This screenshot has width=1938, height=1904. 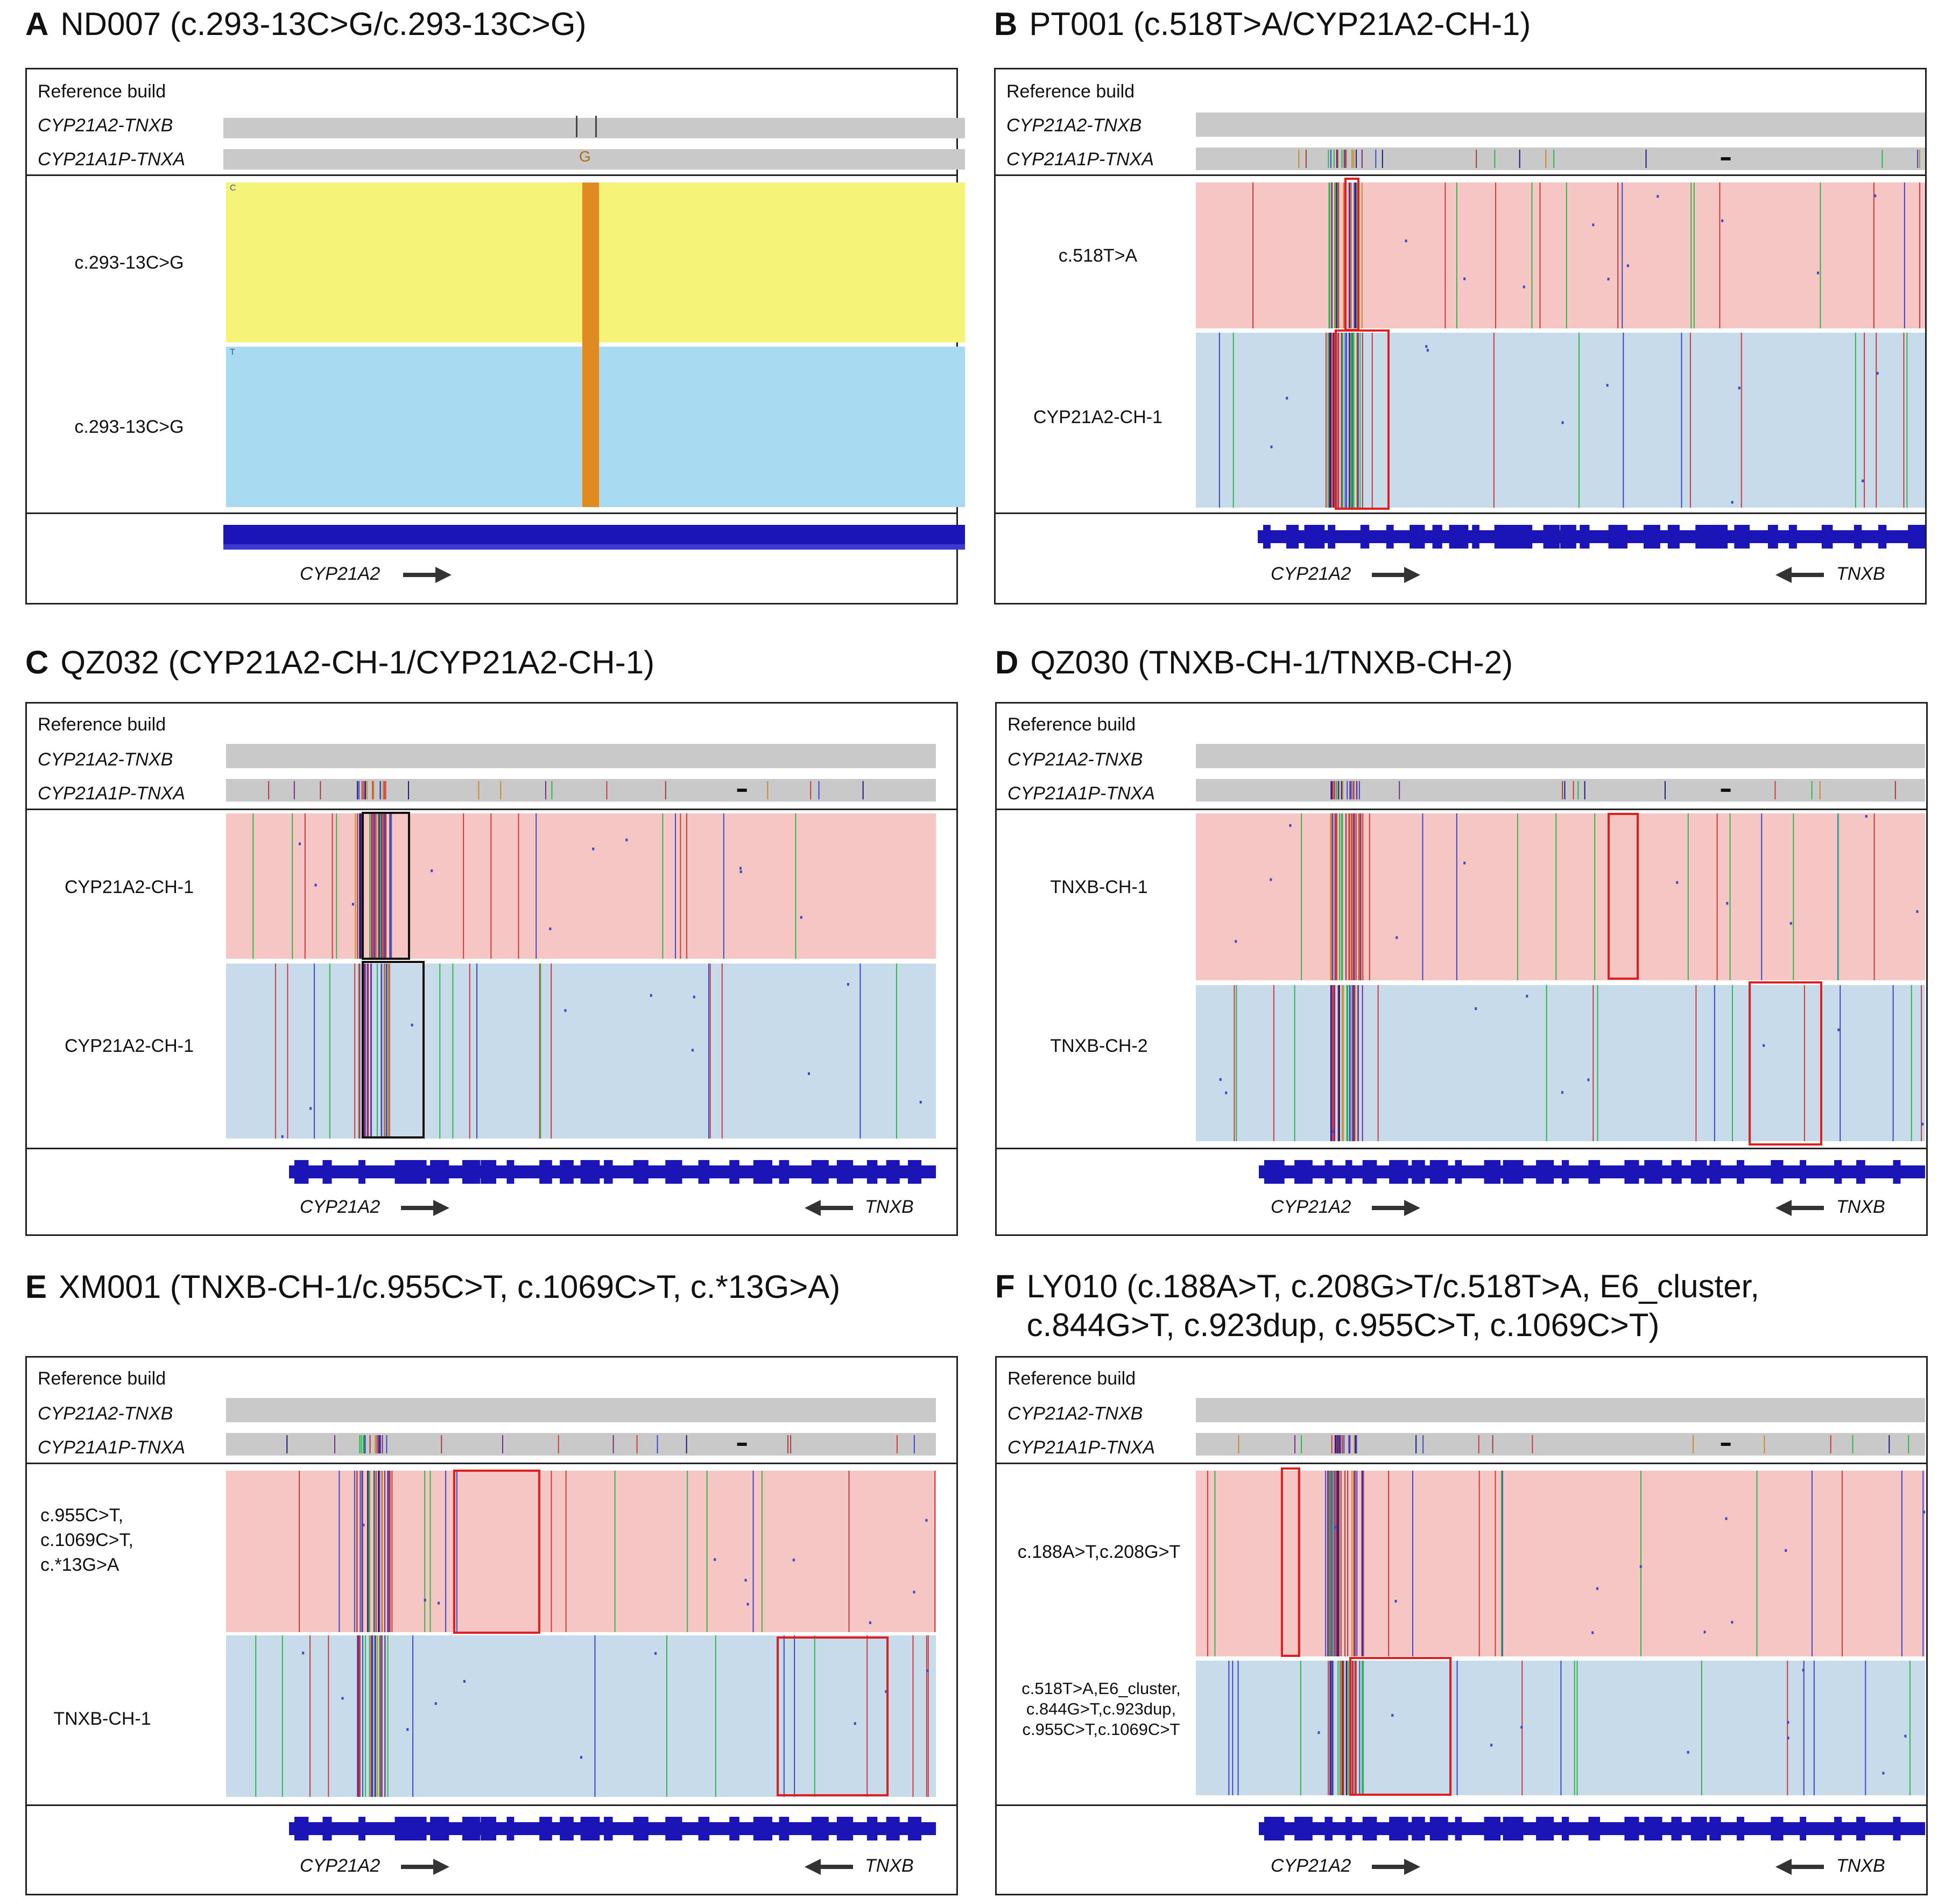 What do you see at coordinates (600, 1444) in the screenshot?
I see `reference-variant-marks` at bounding box center [600, 1444].